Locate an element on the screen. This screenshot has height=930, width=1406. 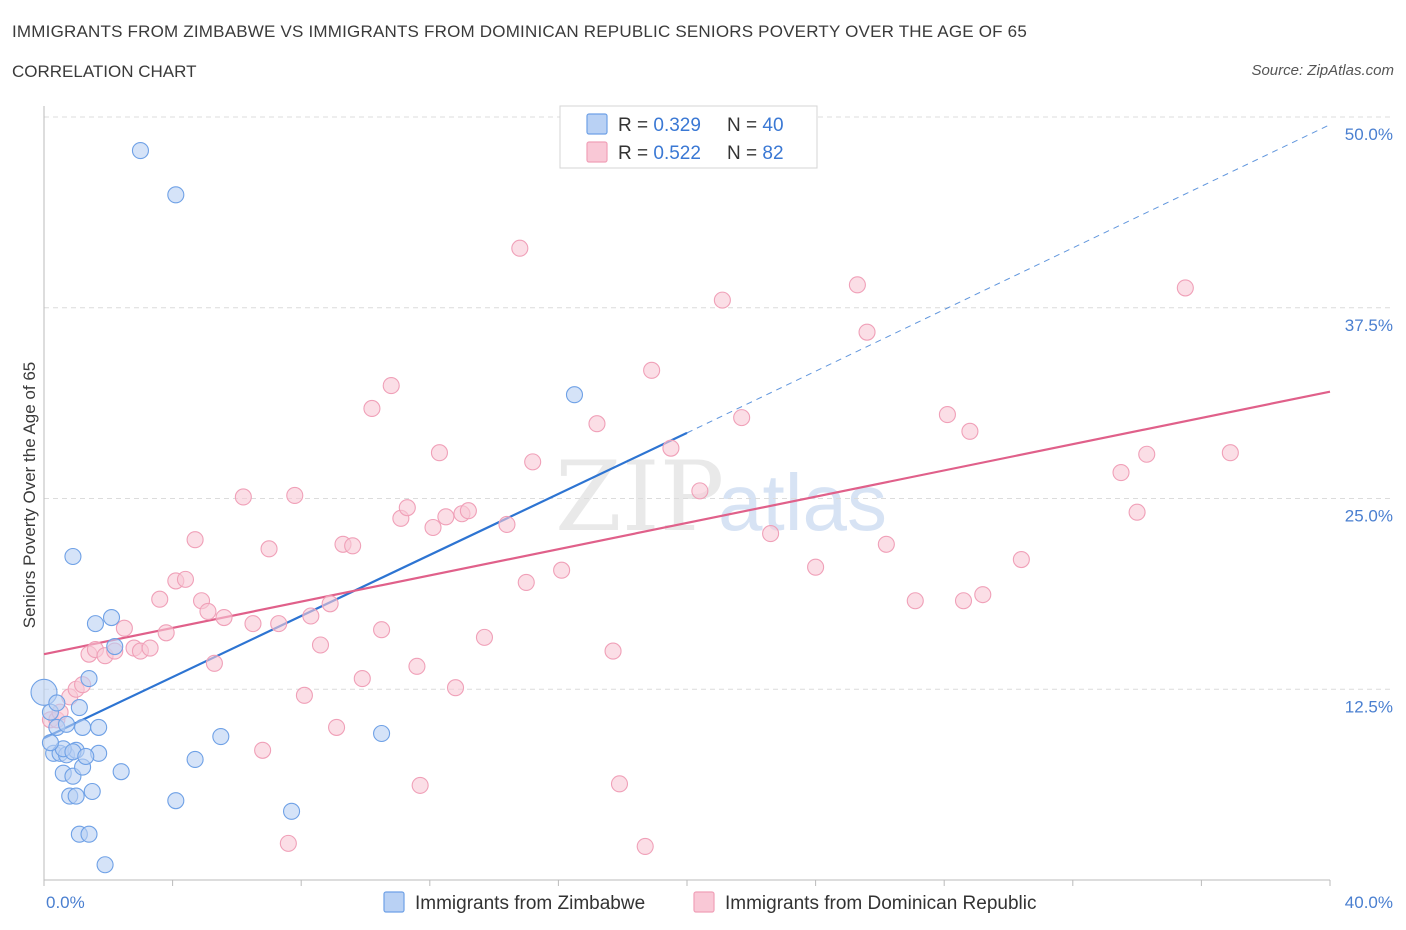
y-tick-label-3: 50.0% is located at coordinates (1369, 134).